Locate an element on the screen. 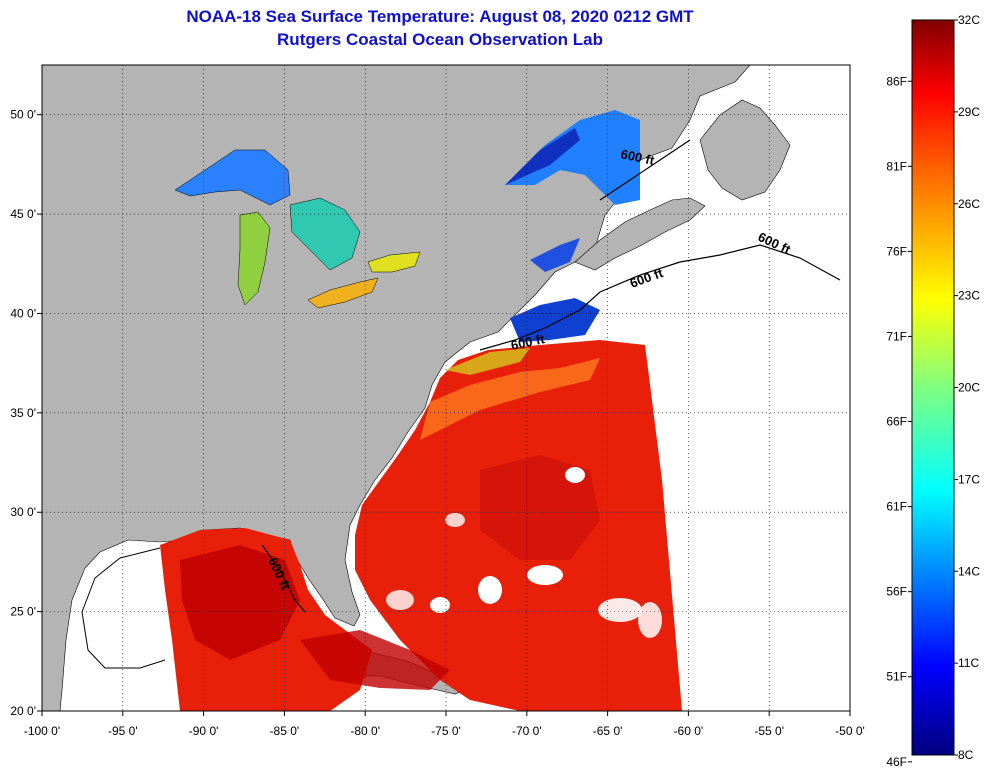 The width and height of the screenshot is (984, 770). y-tick-label: 20 0' is located at coordinates (23, 711).